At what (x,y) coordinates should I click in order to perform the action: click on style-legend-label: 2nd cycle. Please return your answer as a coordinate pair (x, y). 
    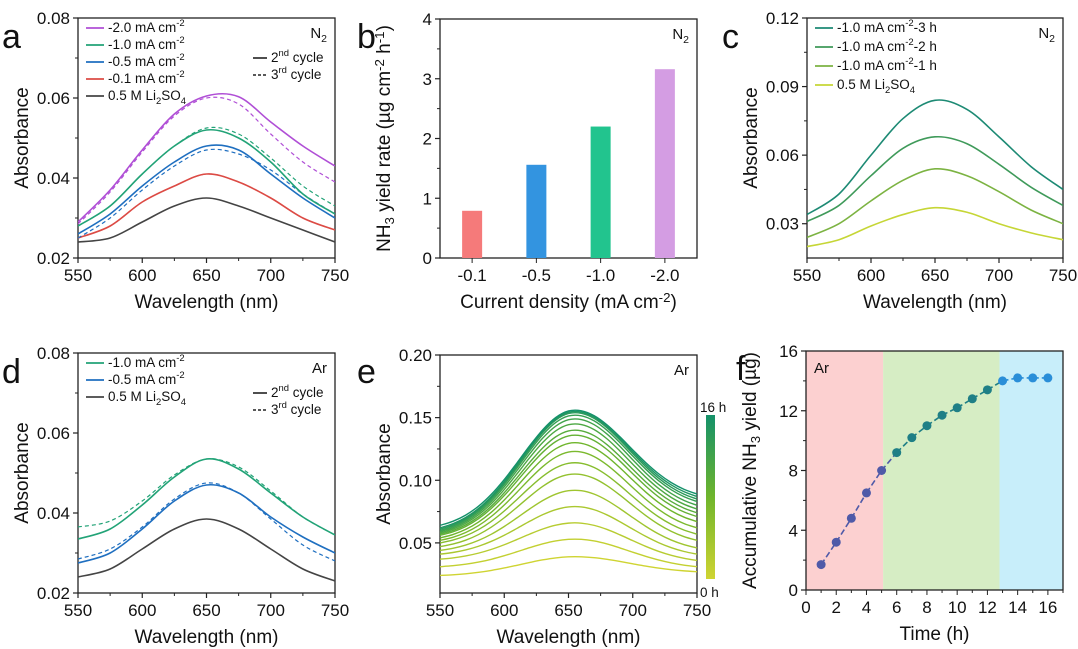
    Looking at the image, I should click on (297, 391).